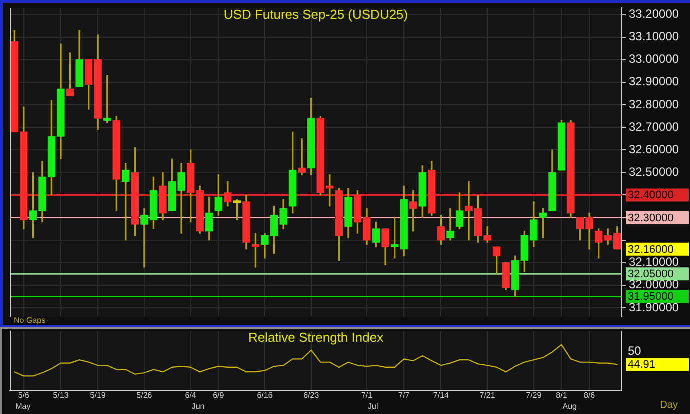 This screenshot has height=414, width=690. Describe the element at coordinates (642, 365) in the screenshot. I see `text: 44.91` at that location.